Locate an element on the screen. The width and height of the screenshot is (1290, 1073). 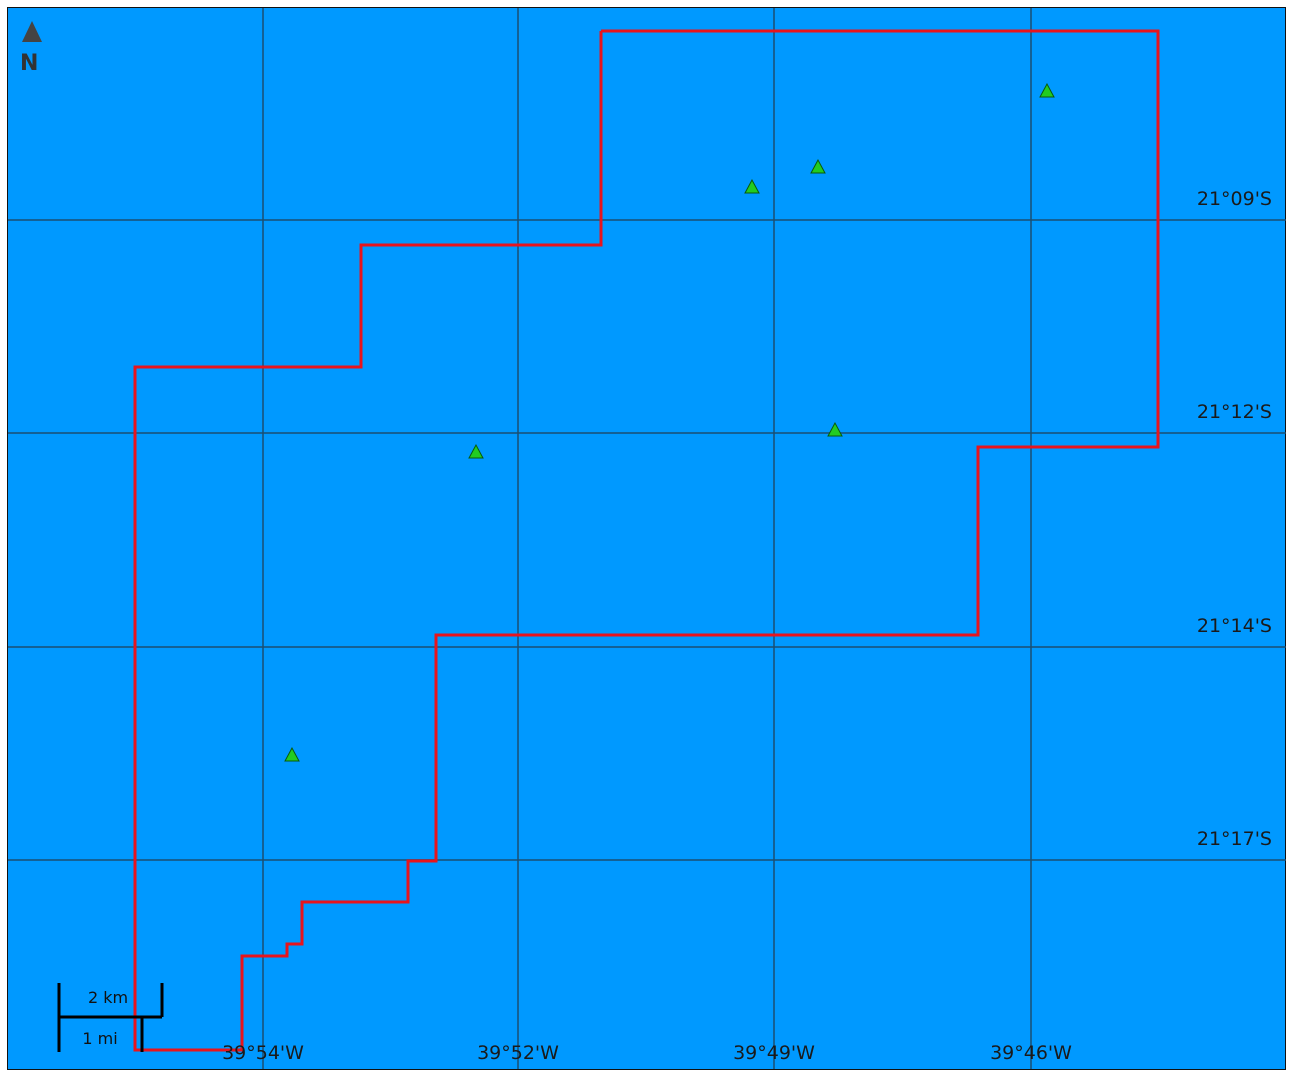
latitude-label: 21°09'S is located at coordinates (1234, 199).